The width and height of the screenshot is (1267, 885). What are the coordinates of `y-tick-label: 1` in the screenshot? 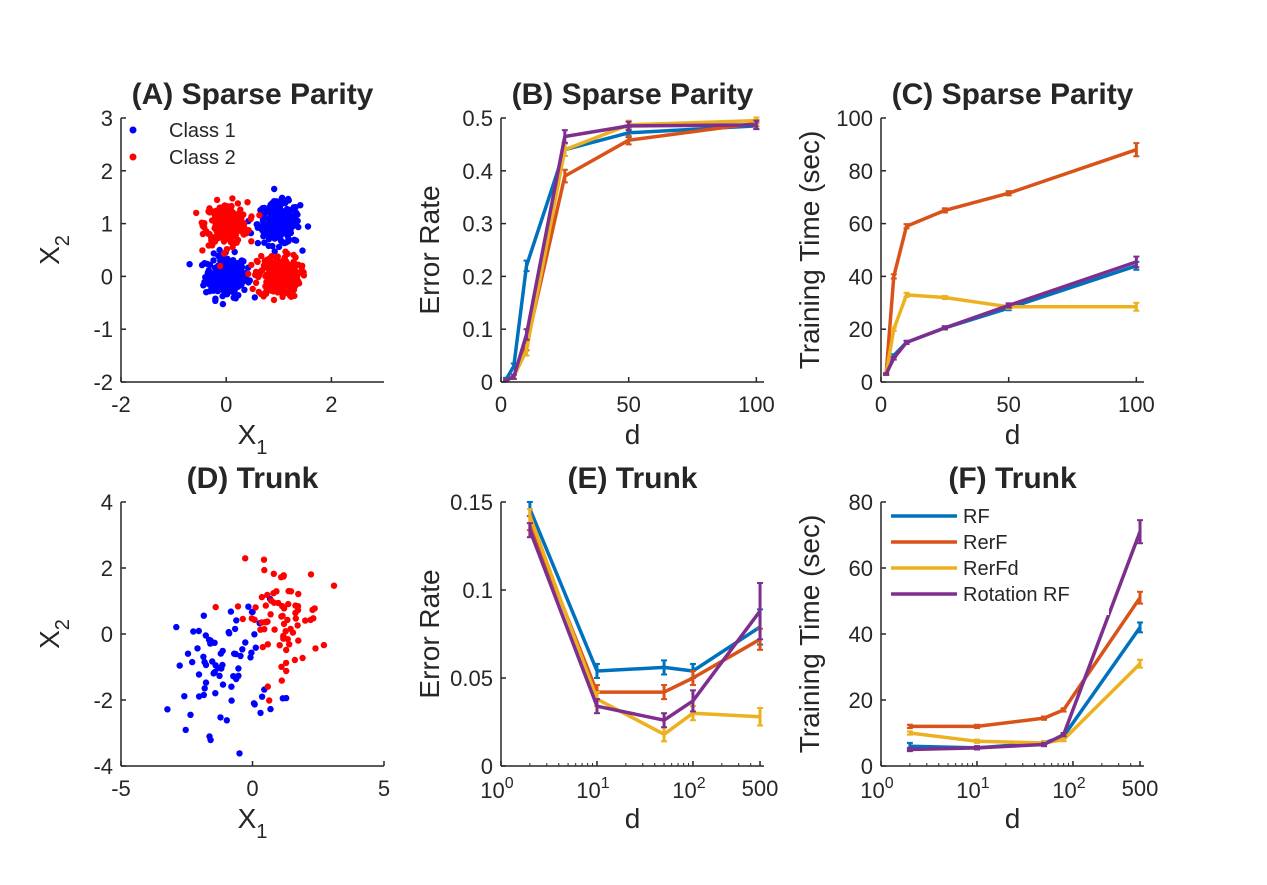 It's located at (107, 224).